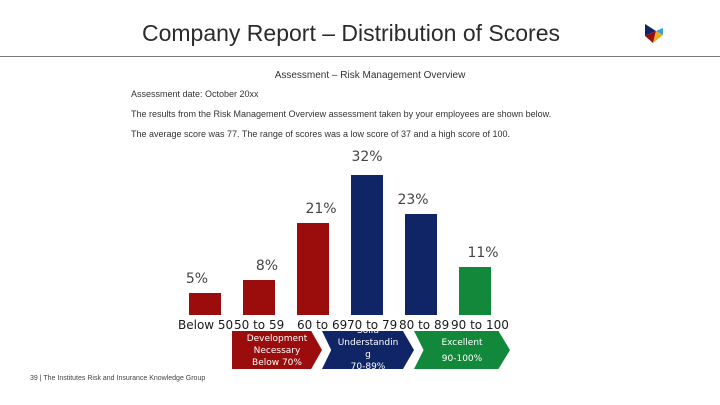 This screenshot has width=720, height=405. I want to click on bar-value-label: 5%, so click(197, 279).